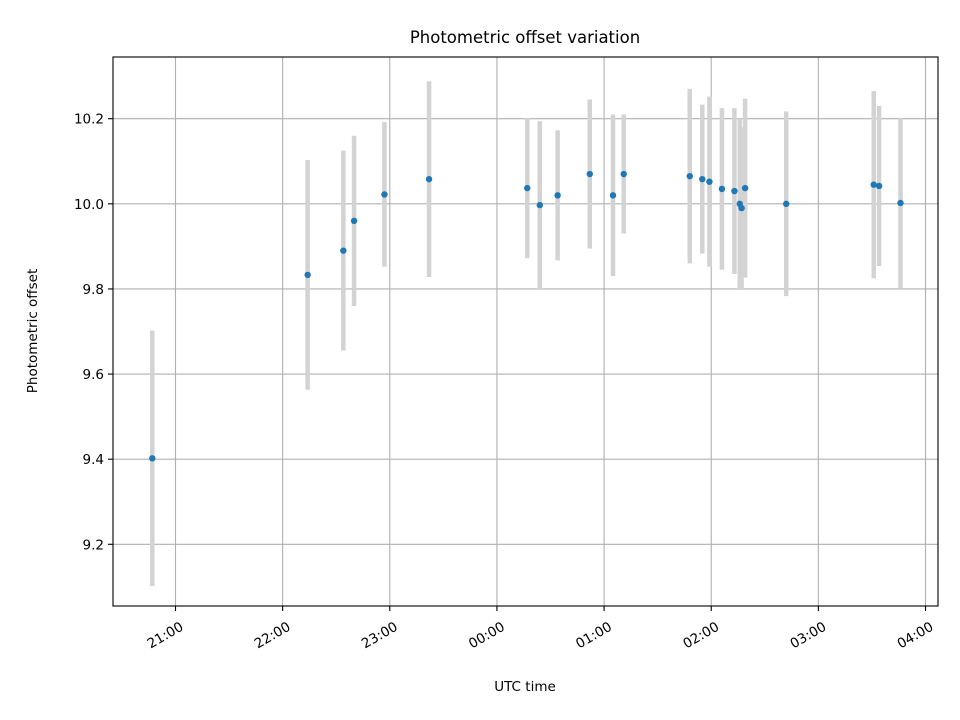 This screenshot has height=720, width=960. What do you see at coordinates (525, 687) in the screenshot?
I see `x-axis-label: UTC time` at bounding box center [525, 687].